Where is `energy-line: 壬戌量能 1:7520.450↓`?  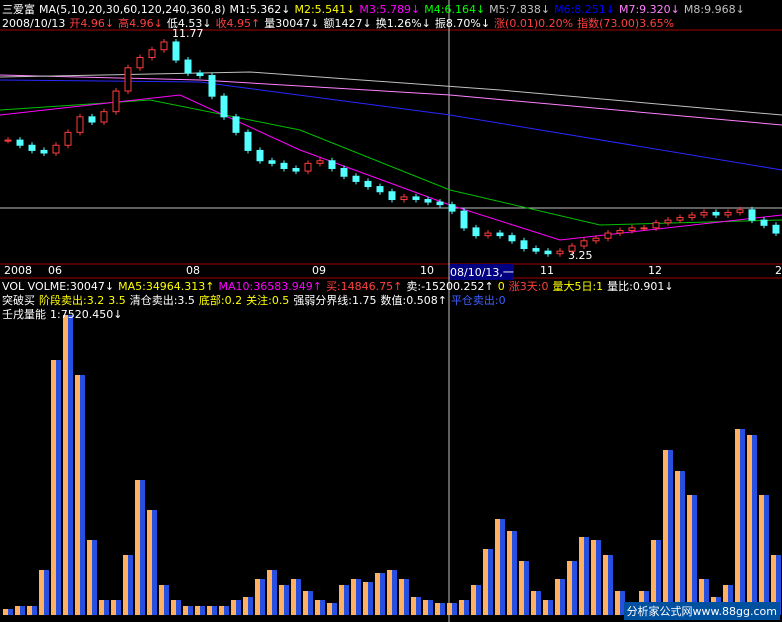
energy-line: 壬戌量能 1:7520.450↓ is located at coordinates (64, 314).